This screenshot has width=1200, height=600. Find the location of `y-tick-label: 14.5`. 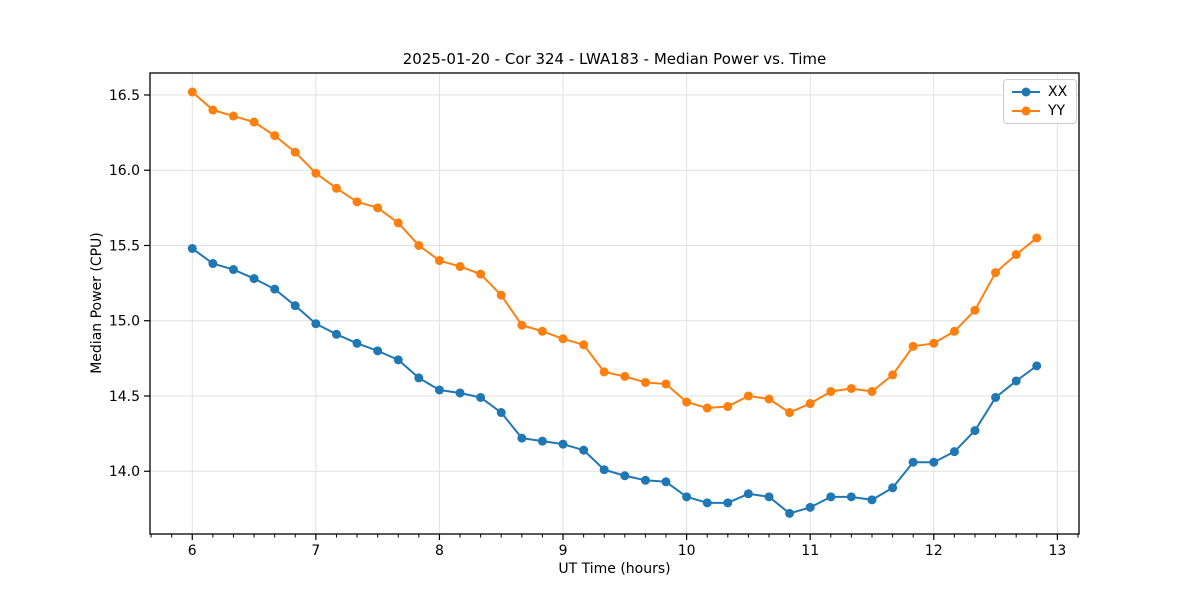

y-tick-label: 14.5 is located at coordinates (124, 397).